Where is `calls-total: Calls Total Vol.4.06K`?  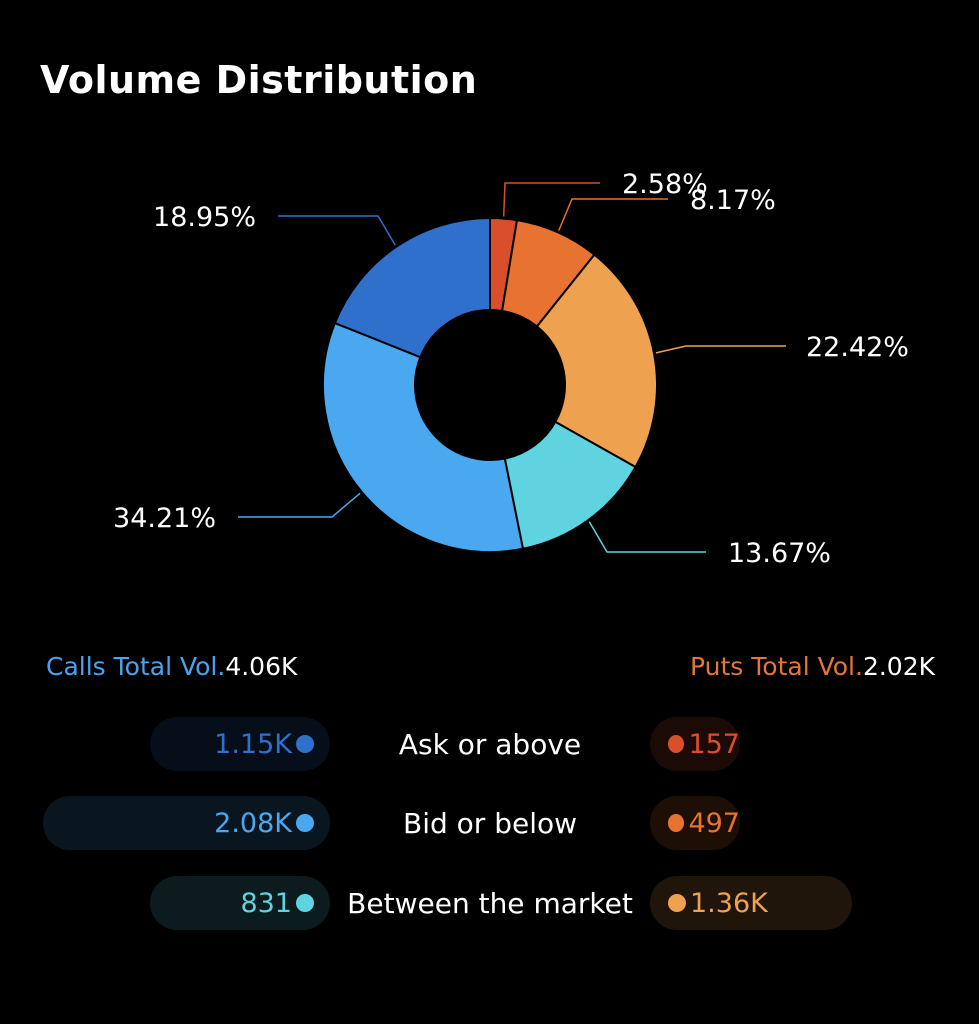 calls-total: Calls Total Vol.4.06K is located at coordinates (171, 666).